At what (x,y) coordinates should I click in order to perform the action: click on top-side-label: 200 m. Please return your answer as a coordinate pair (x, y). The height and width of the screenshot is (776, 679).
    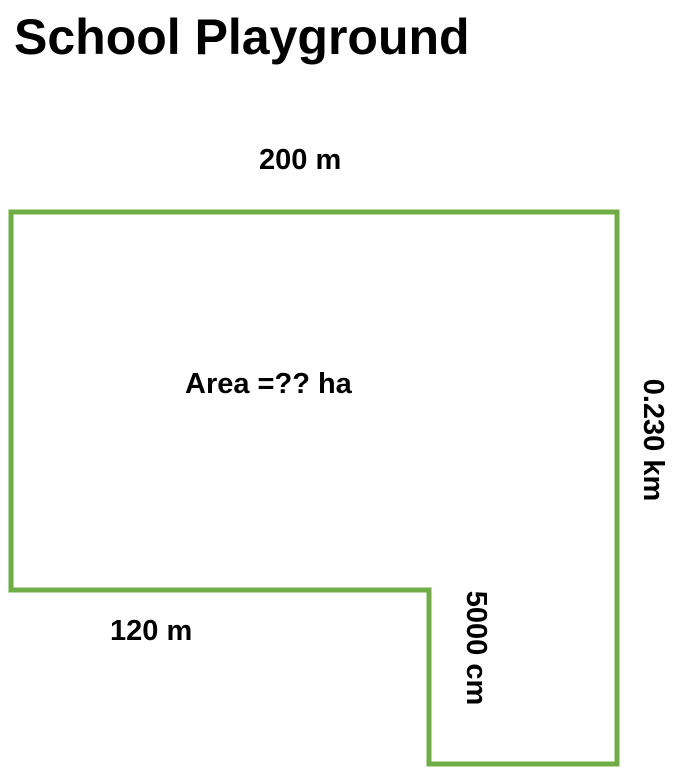
    Looking at the image, I should click on (300, 160).